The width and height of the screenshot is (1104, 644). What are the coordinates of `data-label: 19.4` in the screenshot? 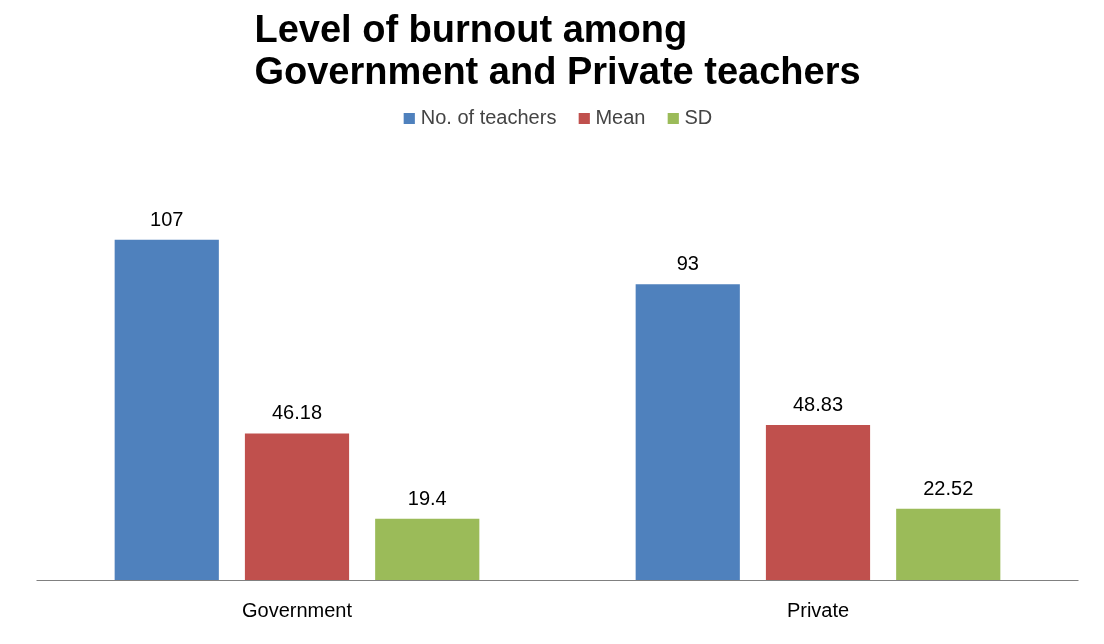 It's located at (427, 497).